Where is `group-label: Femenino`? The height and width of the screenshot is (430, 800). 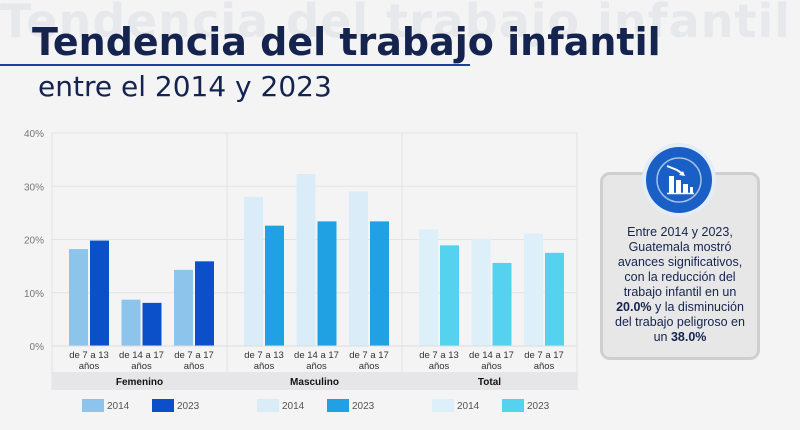 group-label: Femenino is located at coordinates (139, 382).